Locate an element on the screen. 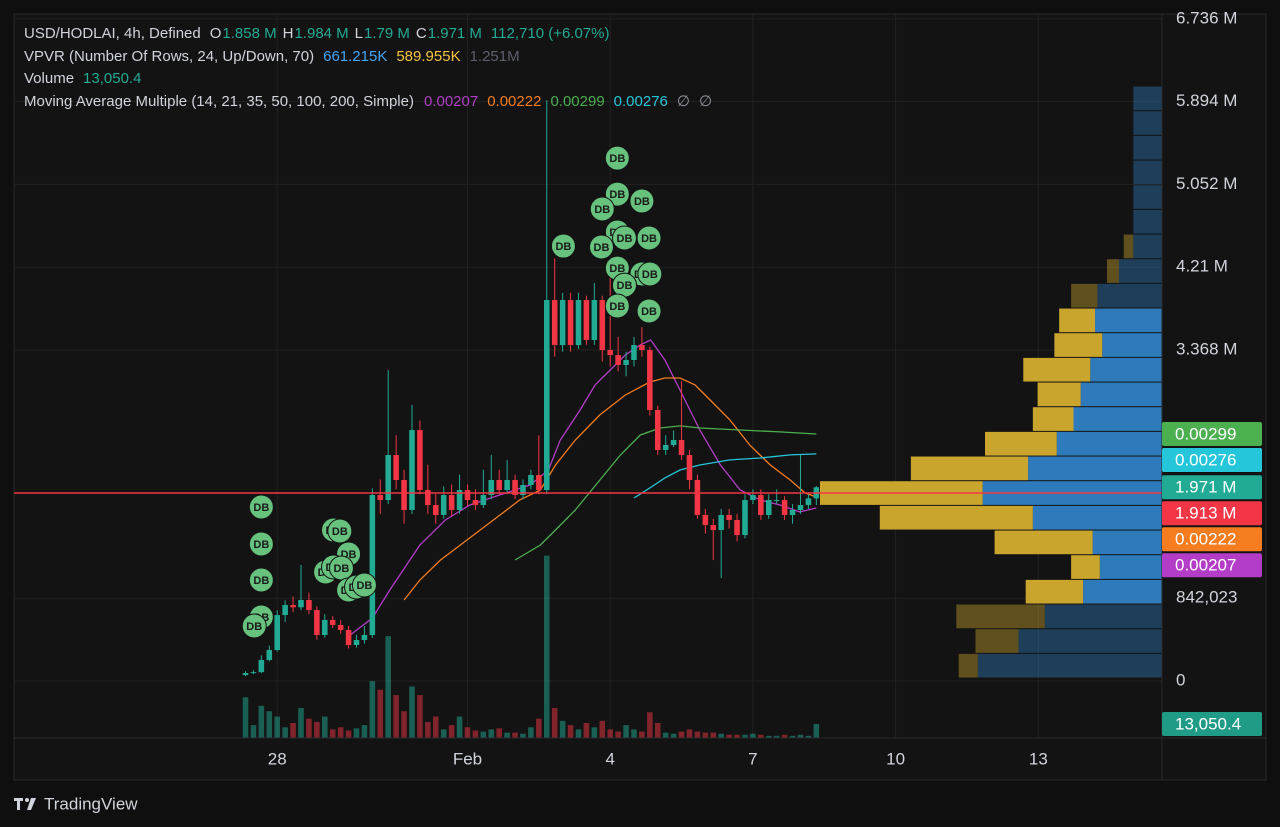  price-tag-label: 0.00299 is located at coordinates (1205, 433).